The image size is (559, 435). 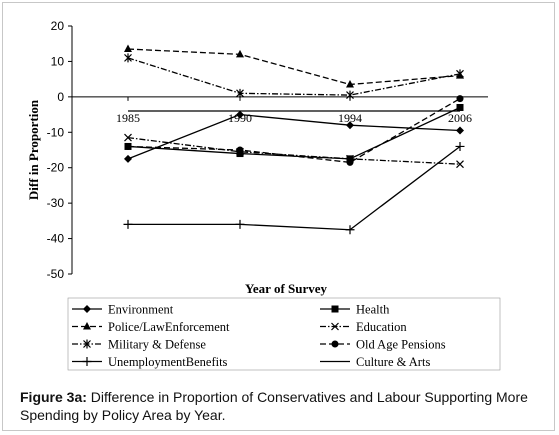 I want to click on y-tick-label: -40, so click(x=56, y=239).